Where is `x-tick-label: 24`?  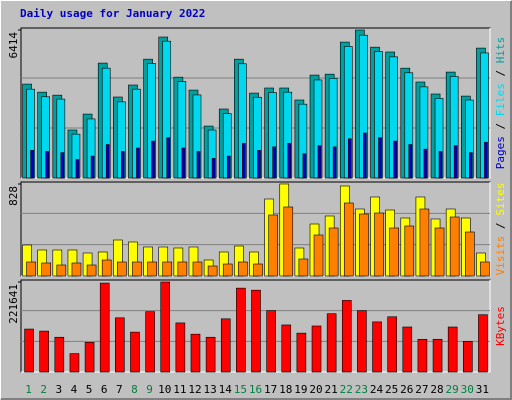
x-tick-label: 24 is located at coordinates (377, 389).